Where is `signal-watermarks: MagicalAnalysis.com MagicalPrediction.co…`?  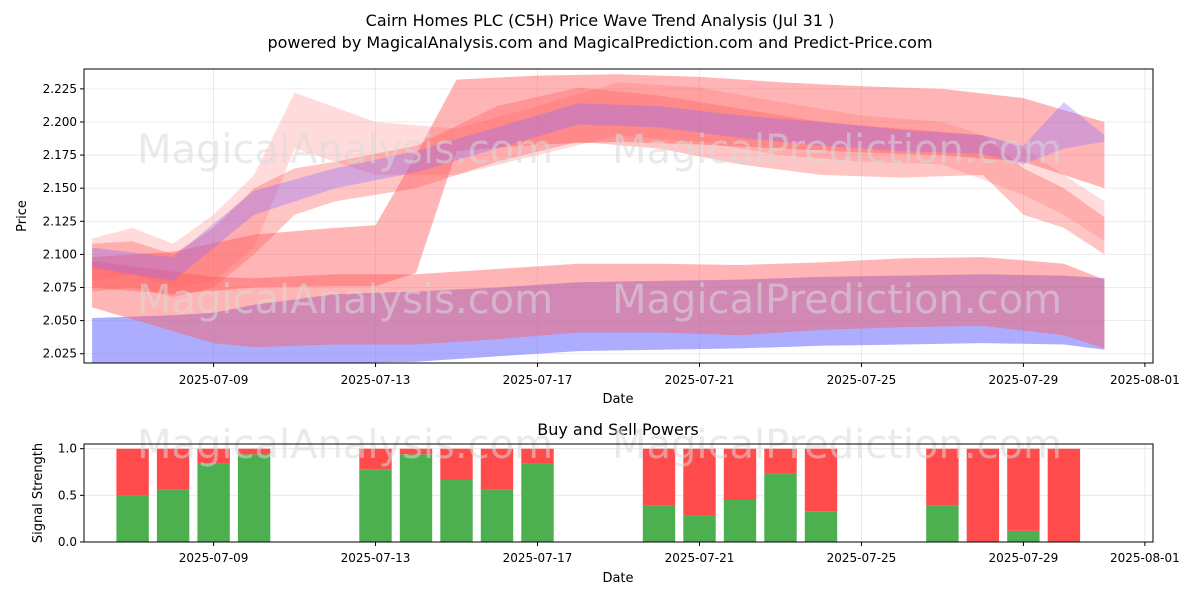 signal-watermarks: MagicalAnalysis.com MagicalPrediction.co… is located at coordinates (599, 445).